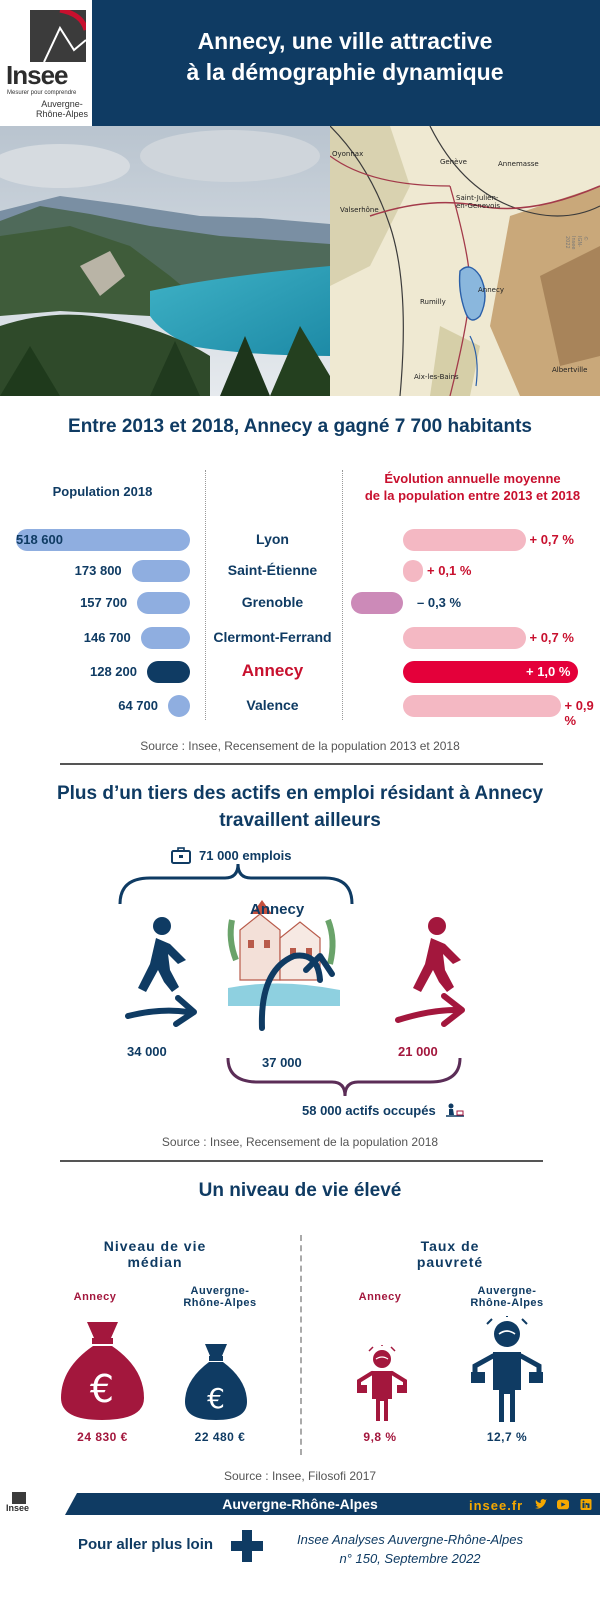 This screenshot has width=600, height=1600. Describe the element at coordinates (42, 93) in the screenshot. I see `logo-tagline: Mesurer pour comprendre` at that location.